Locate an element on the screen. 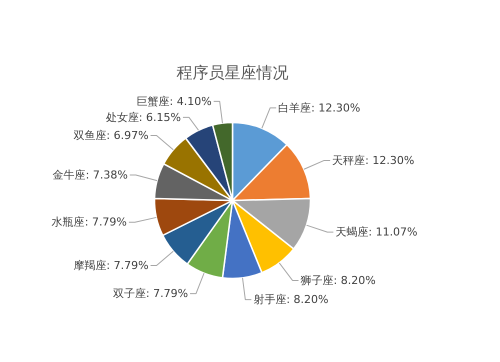 The width and height of the screenshot is (500, 362). slice-label: 天蝎座: 11.07% is located at coordinates (376, 232).